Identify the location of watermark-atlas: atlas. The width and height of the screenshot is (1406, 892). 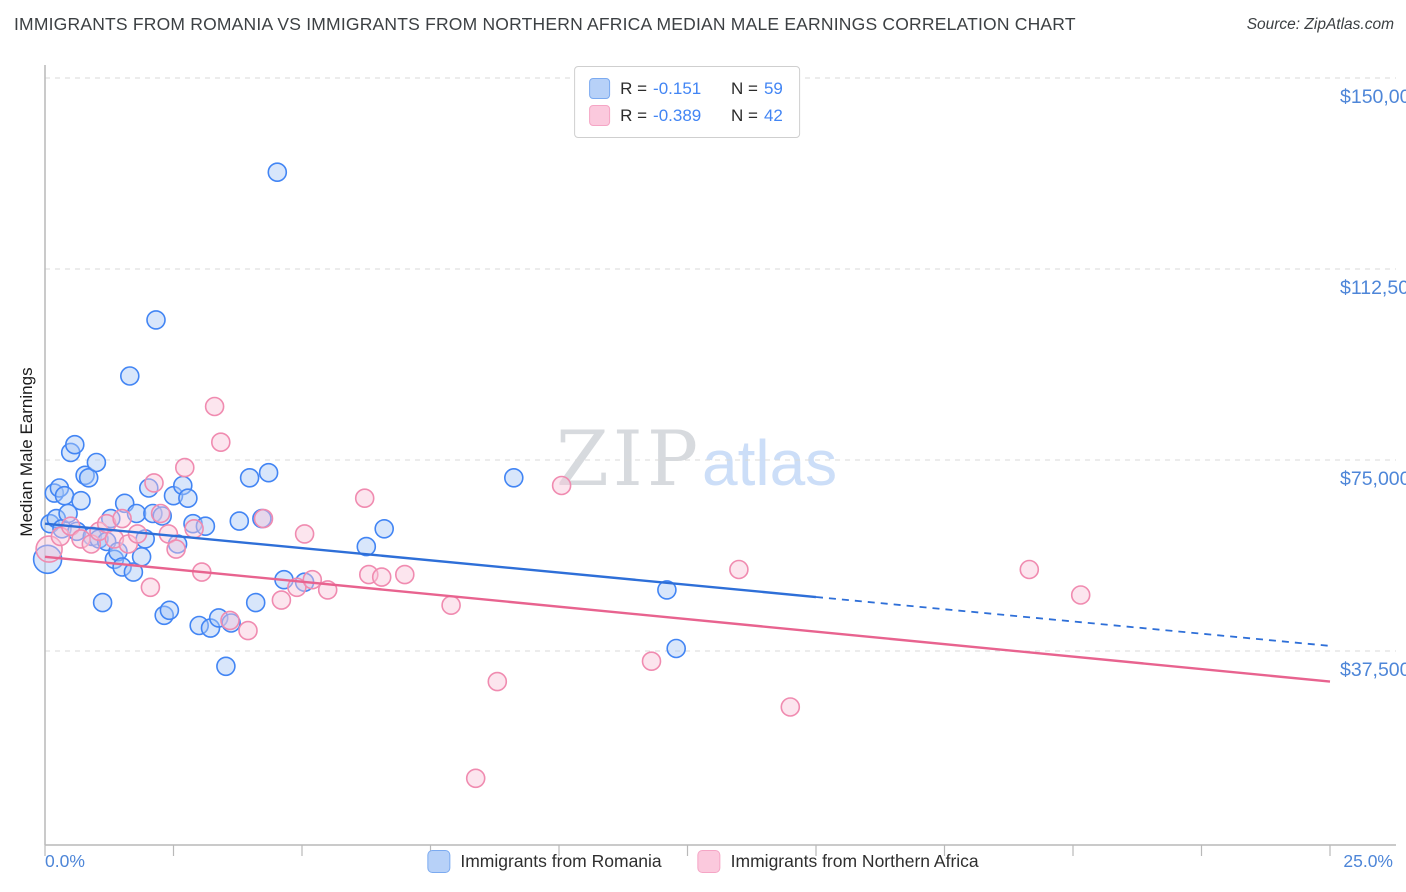
(769, 463).